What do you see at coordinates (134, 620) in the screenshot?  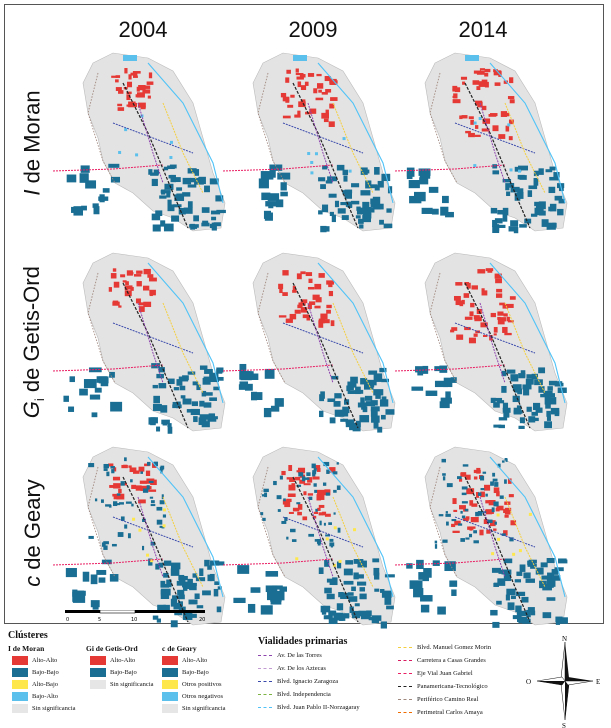 I see `scale-tick-10: 10` at bounding box center [134, 620].